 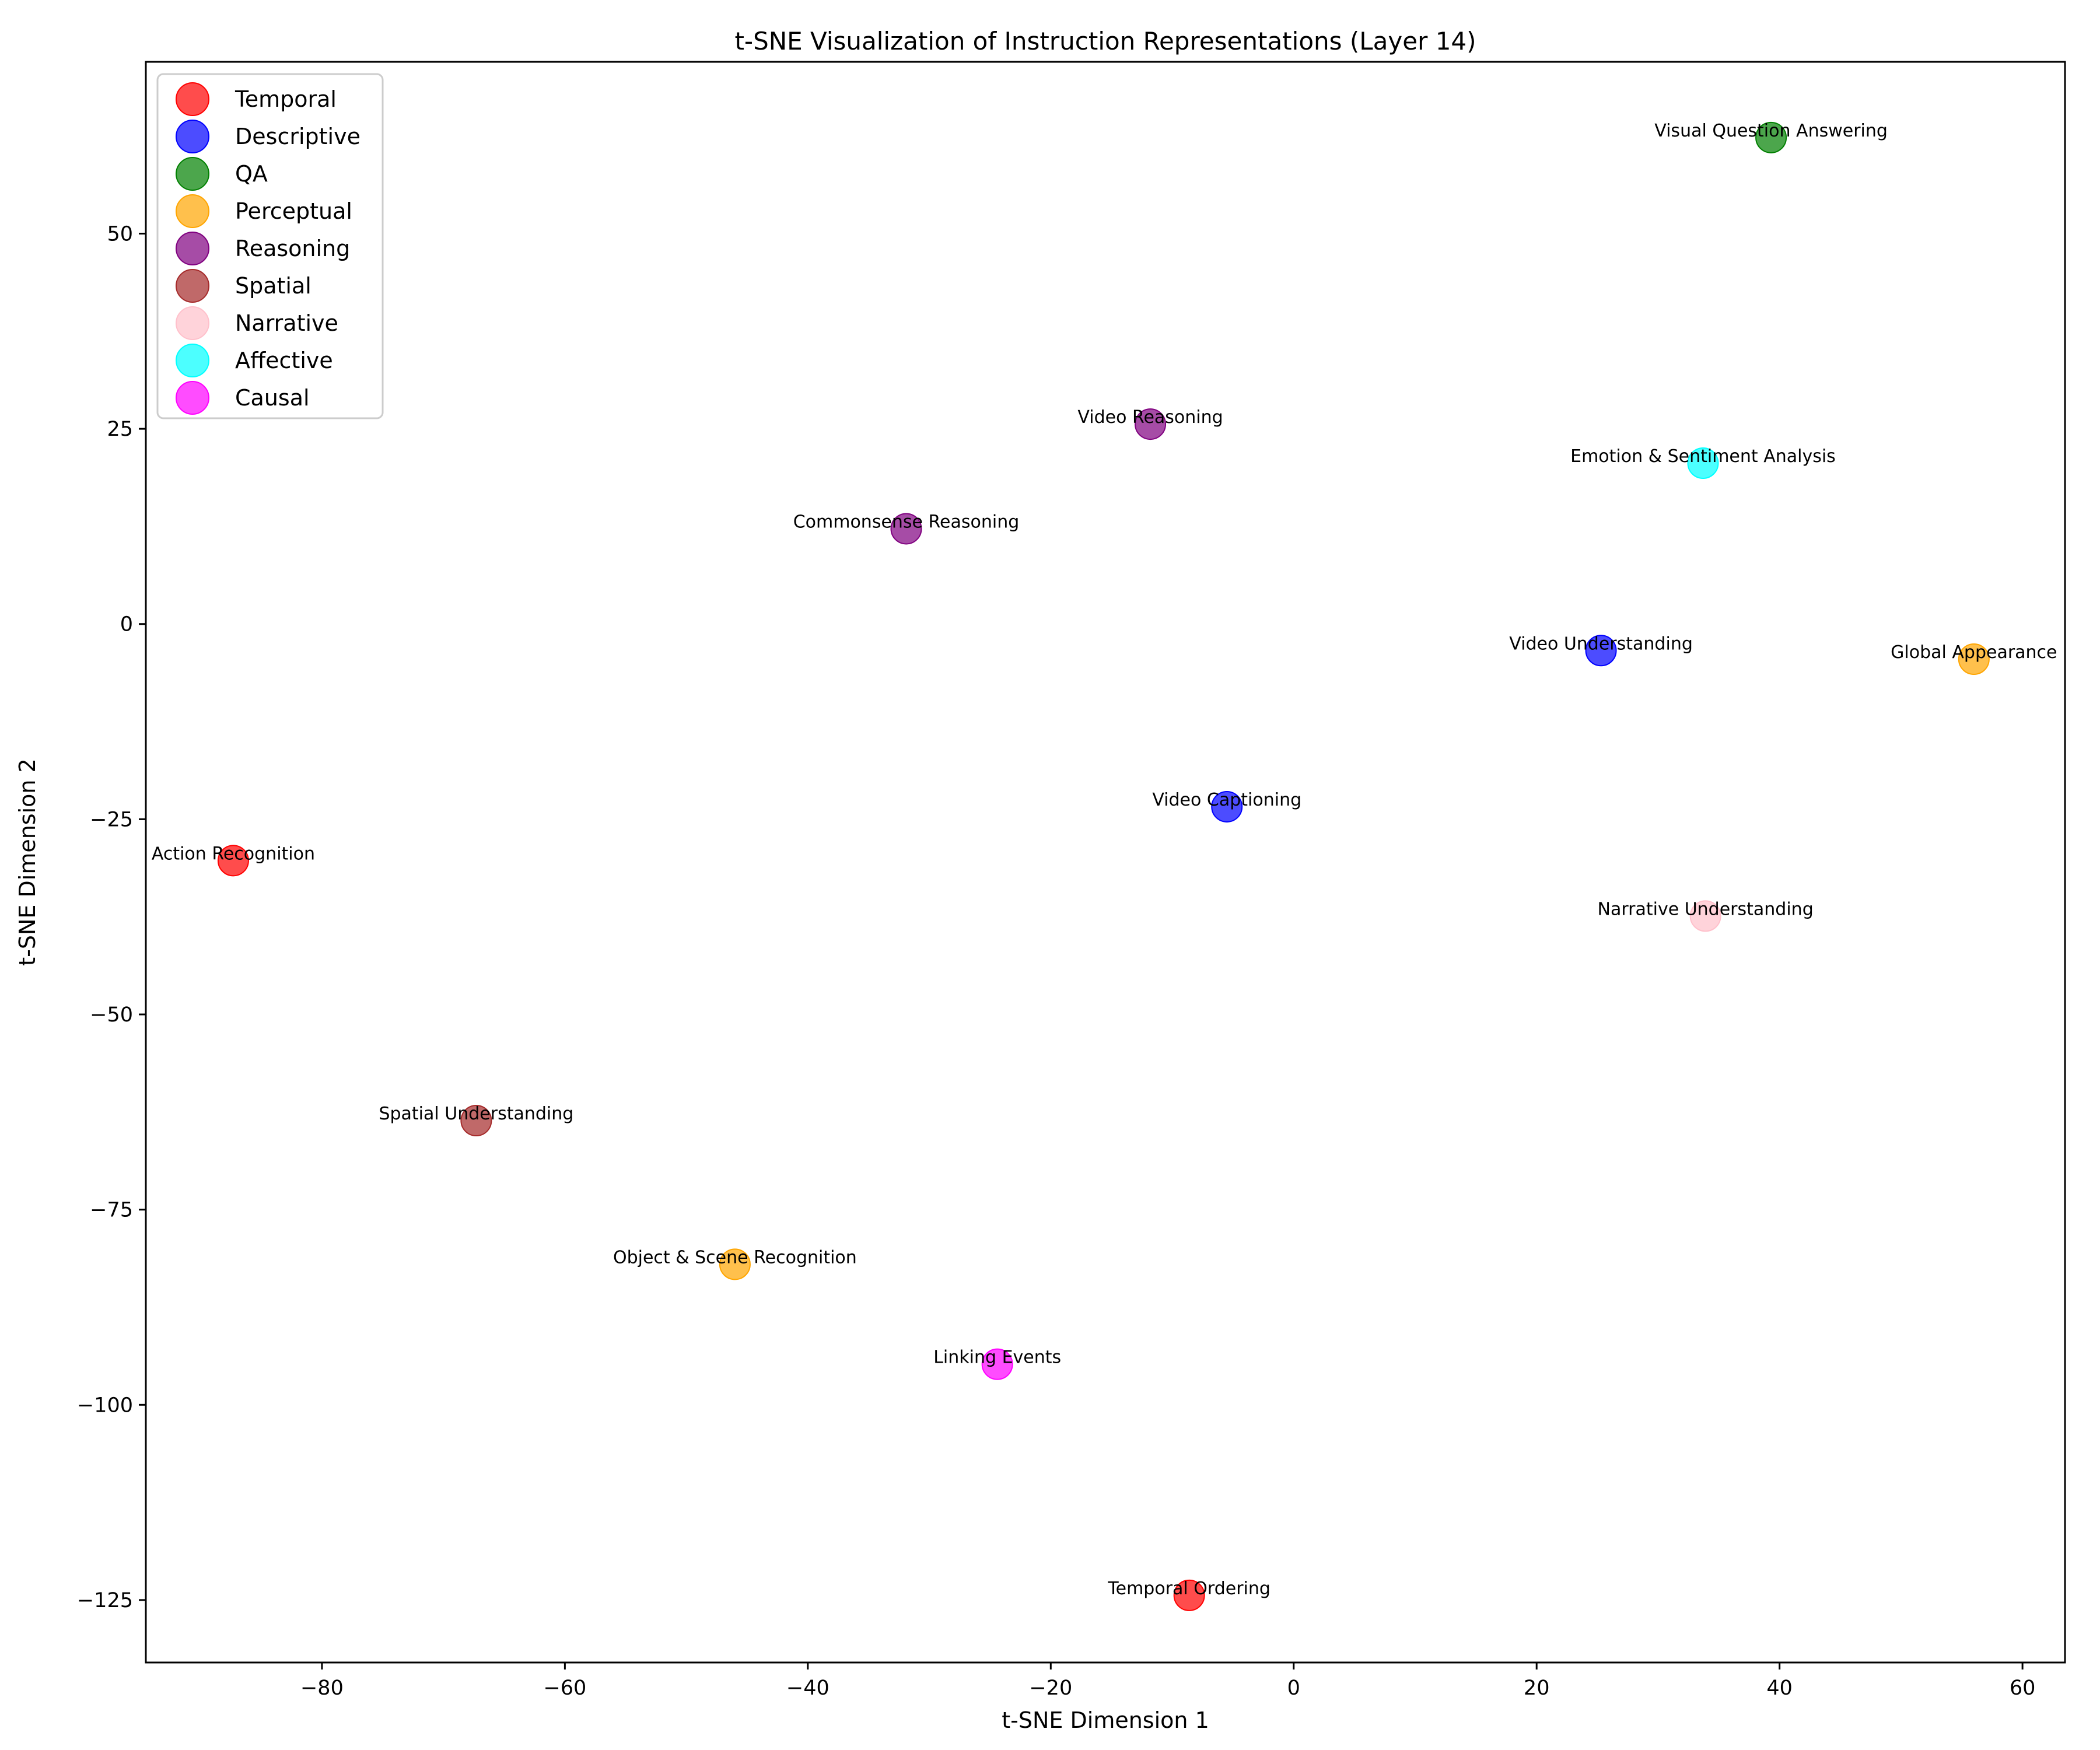 I want to click on legend-marker-causal, so click(x=192, y=398).